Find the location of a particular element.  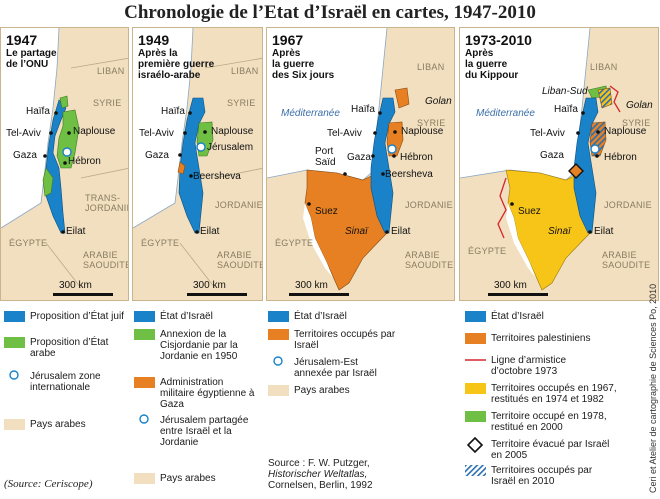

golan-hatched is located at coordinates (605, 98).